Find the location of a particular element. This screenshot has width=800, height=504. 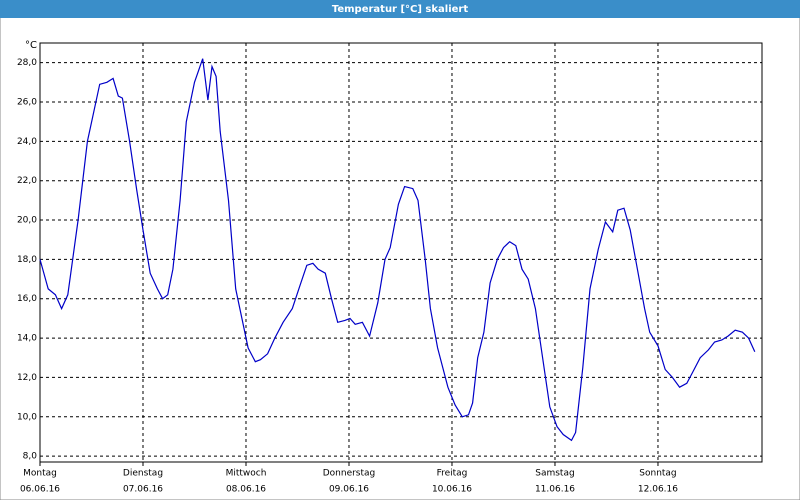

y-tick-label: 10,0 is located at coordinates (27, 417).